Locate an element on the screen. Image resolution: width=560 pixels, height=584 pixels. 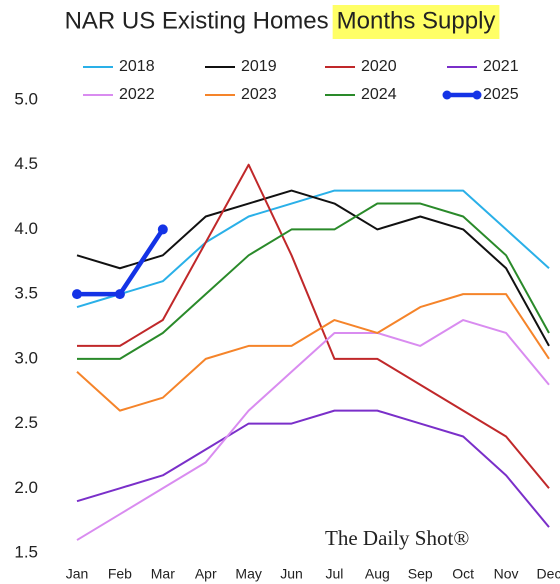
x-tick-label: Jun is located at coordinates (291, 574).